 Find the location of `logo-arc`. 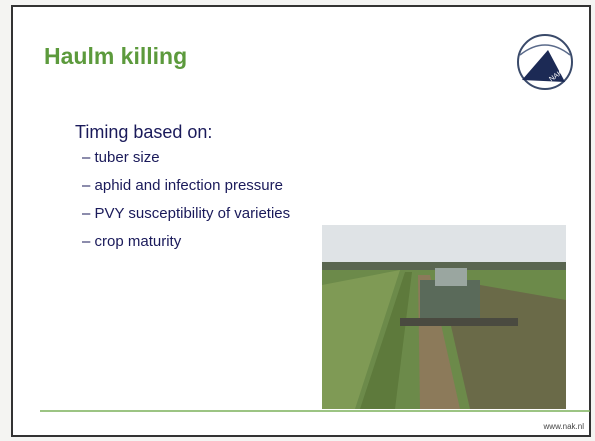

logo-arc is located at coordinates (545, 50).